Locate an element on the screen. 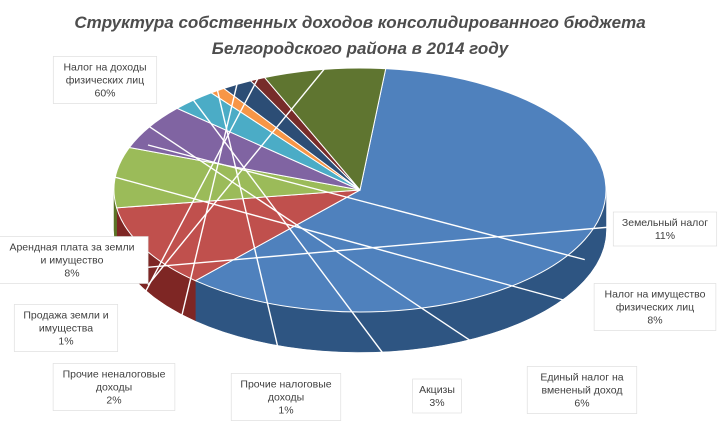 This screenshot has width=720, height=428. chart-title-line-2: Белгородского района в 2014 году is located at coordinates (360, 48).